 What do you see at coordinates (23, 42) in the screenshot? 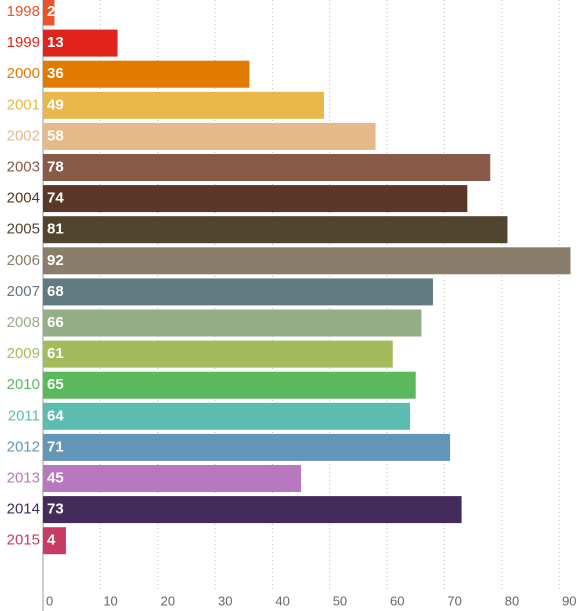
I see `year-label: 1999` at bounding box center [23, 42].